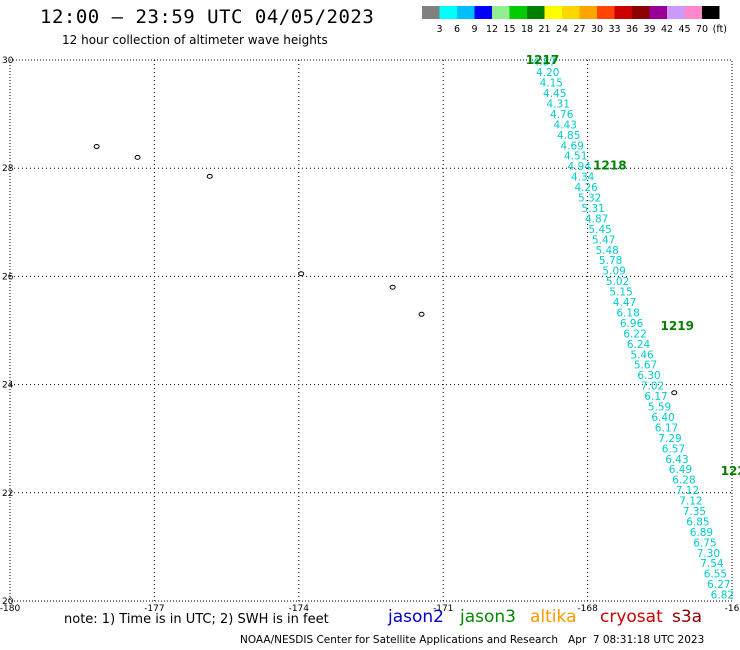 The height and width of the screenshot is (650, 740). I want to click on swh-value-label: 4.85, so click(568, 136).